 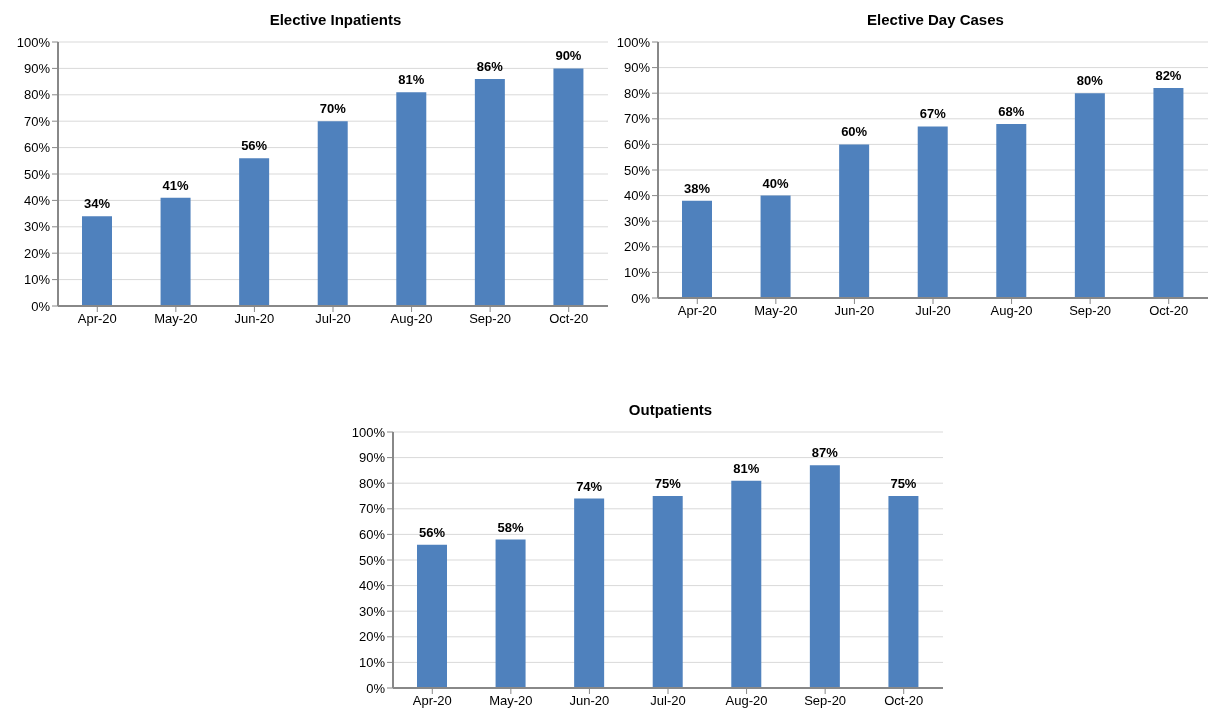 What do you see at coordinates (935, 20) in the screenshot?
I see `chart-title: Elective Day Cases` at bounding box center [935, 20].